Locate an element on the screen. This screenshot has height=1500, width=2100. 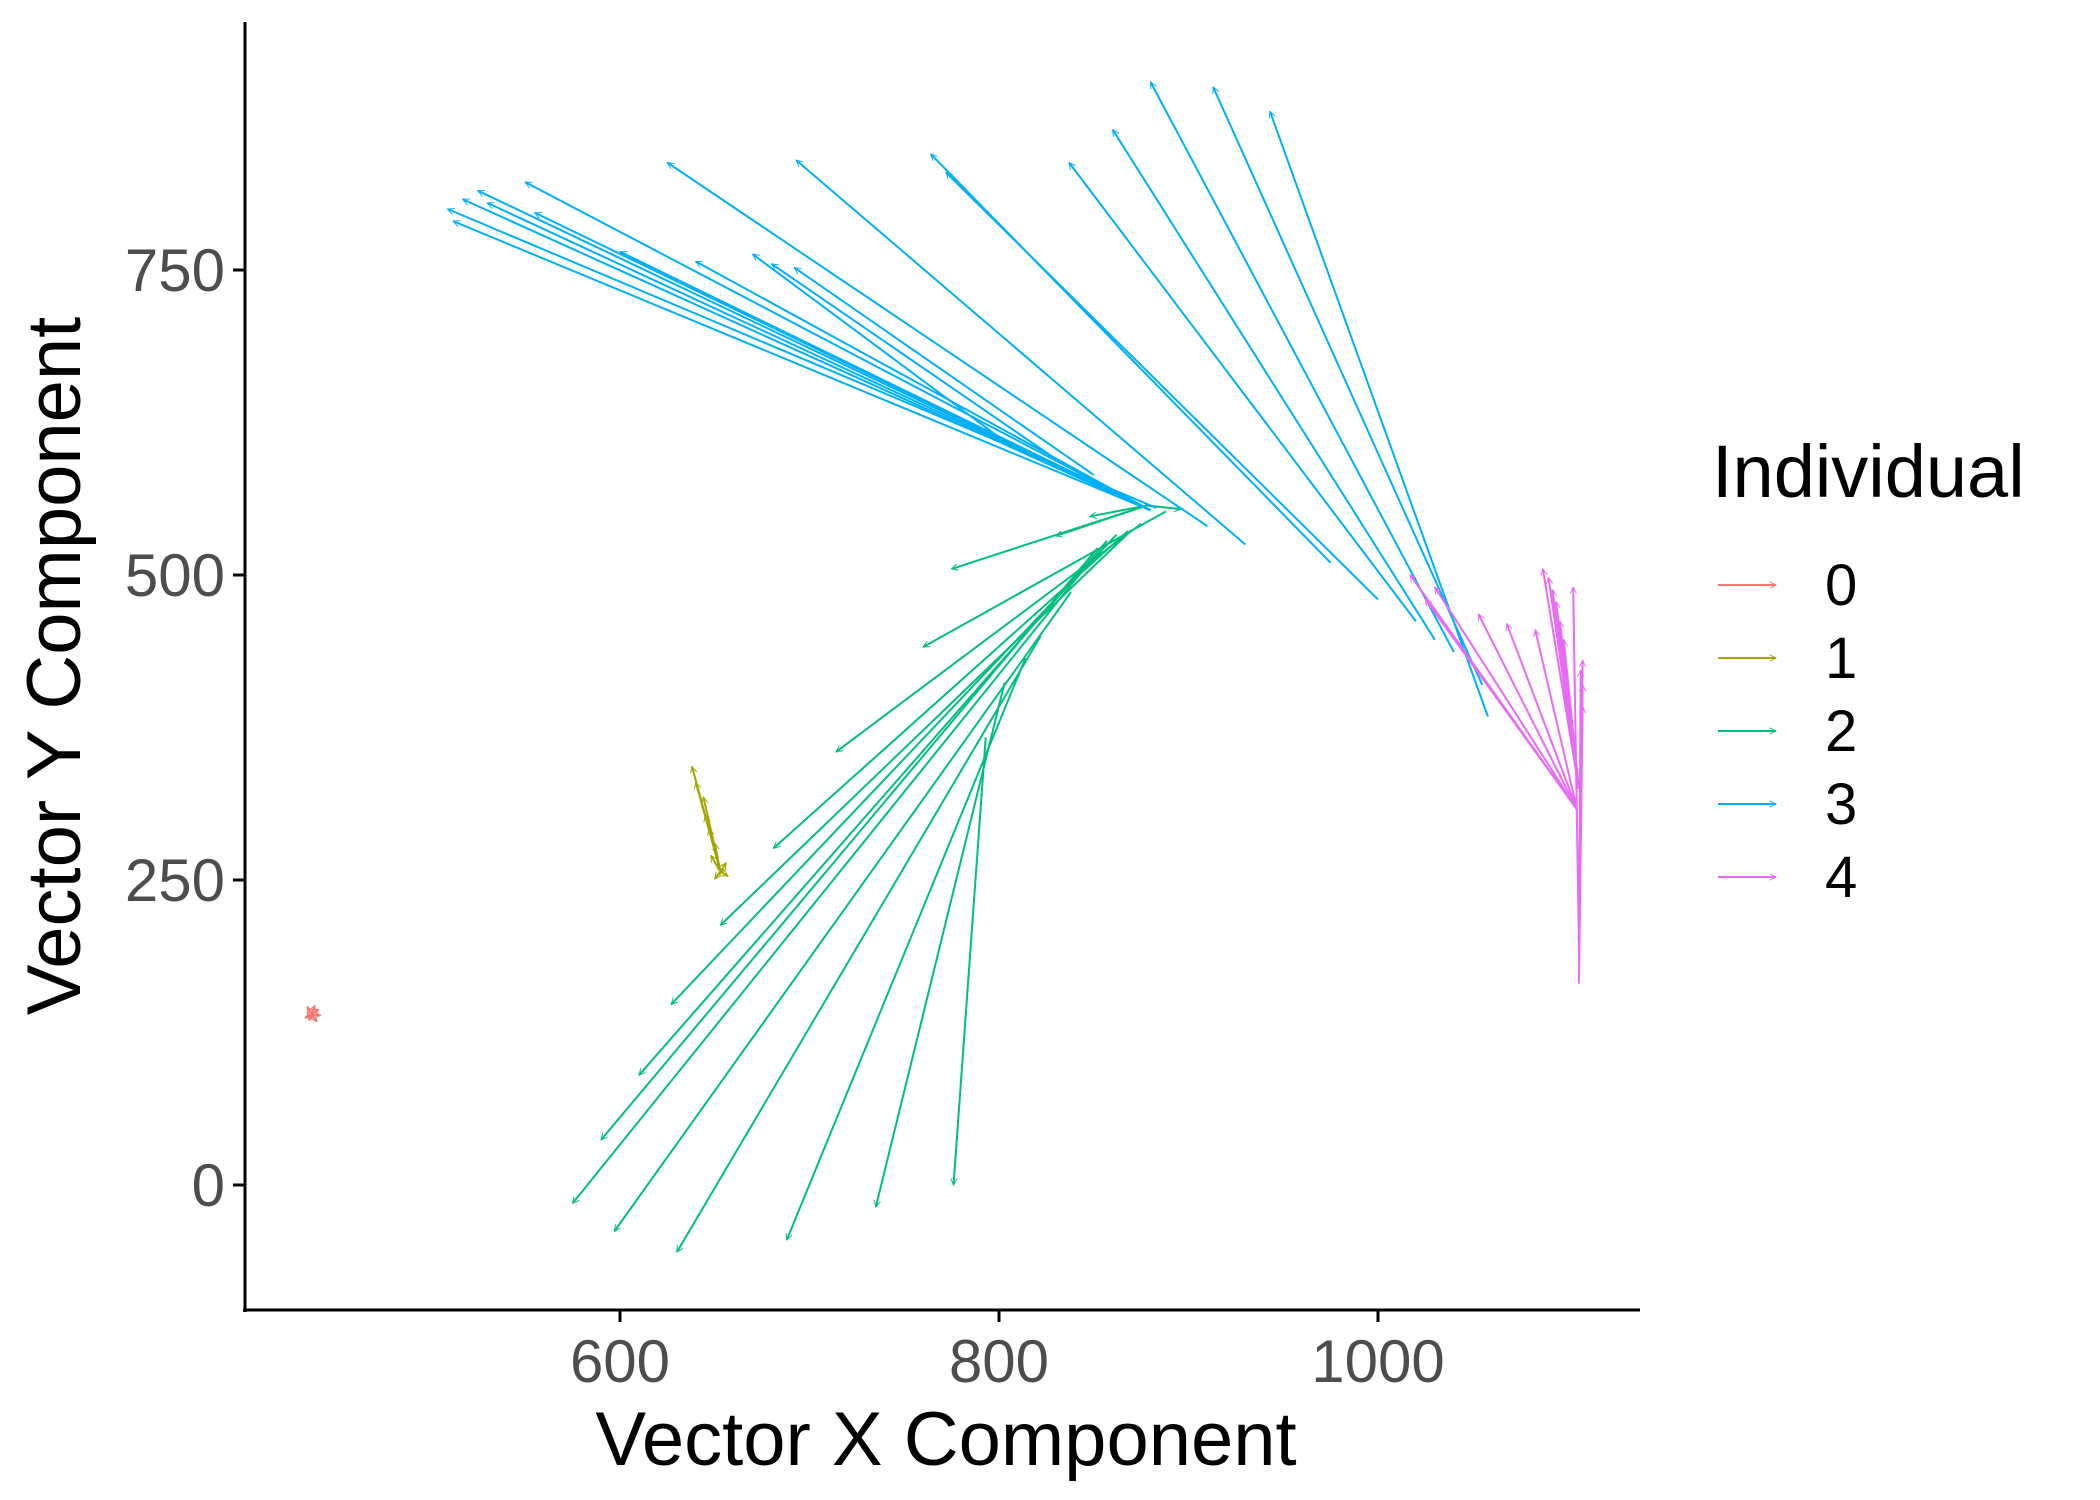
y-ticks: 0 250 500 750 is located at coordinates (185, 728).